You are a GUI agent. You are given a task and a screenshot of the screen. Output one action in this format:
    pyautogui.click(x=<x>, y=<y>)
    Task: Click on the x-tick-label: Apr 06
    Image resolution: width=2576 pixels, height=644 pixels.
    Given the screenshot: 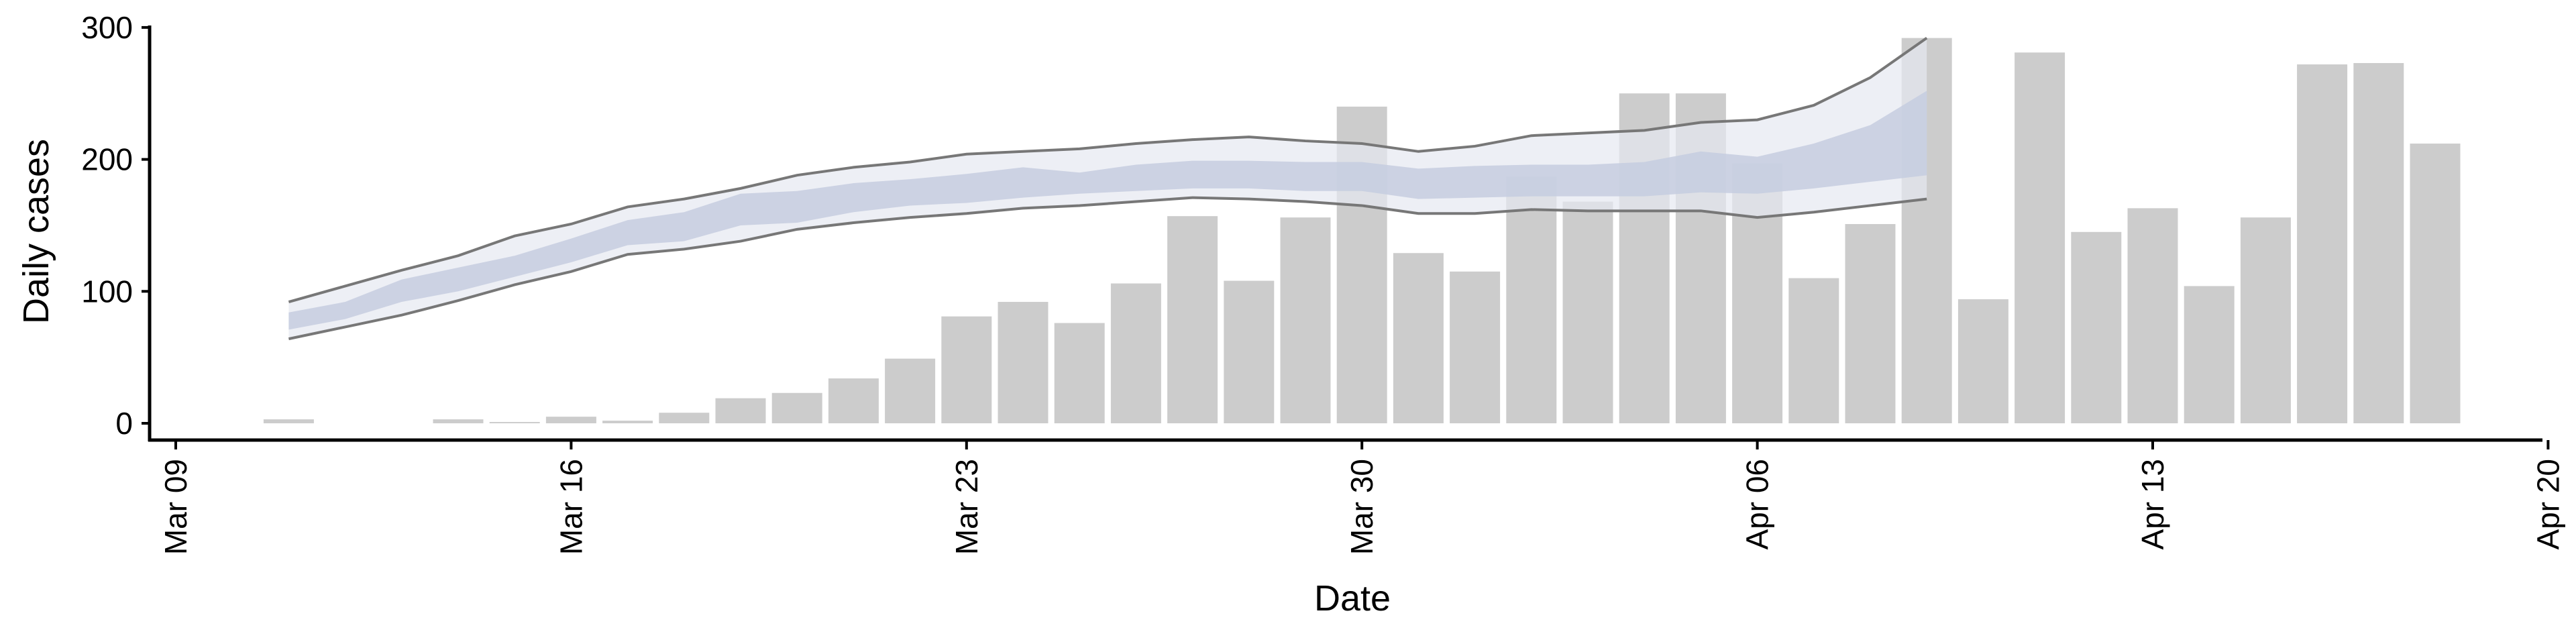 What is the action you would take?
    pyautogui.click(x=1757, y=504)
    